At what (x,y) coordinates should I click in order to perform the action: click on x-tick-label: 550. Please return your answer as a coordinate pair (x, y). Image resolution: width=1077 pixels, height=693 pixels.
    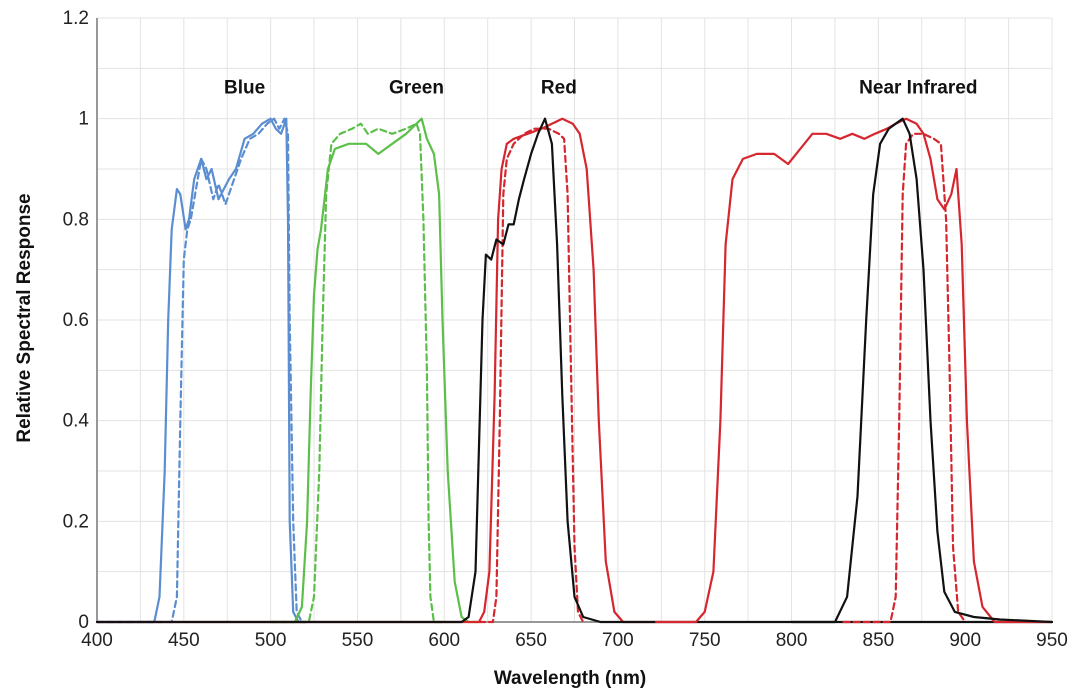
    Looking at the image, I should click on (358, 640).